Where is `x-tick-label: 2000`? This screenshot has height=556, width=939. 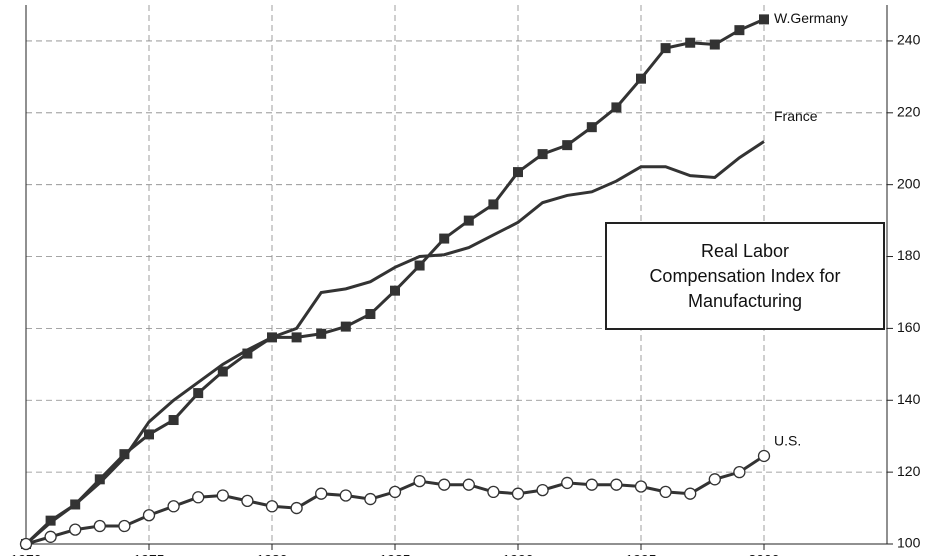 x-tick-label: 2000 is located at coordinates (763, 554).